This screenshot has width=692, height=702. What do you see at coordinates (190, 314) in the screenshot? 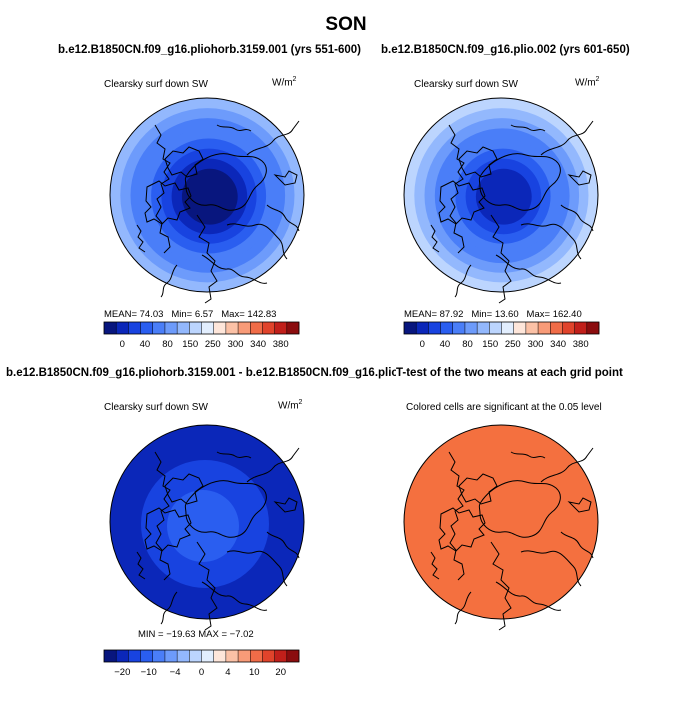
I see `panel-1-stats: MEAN= 74.03 Min= 6.57 Max= 142.83` at bounding box center [190, 314].